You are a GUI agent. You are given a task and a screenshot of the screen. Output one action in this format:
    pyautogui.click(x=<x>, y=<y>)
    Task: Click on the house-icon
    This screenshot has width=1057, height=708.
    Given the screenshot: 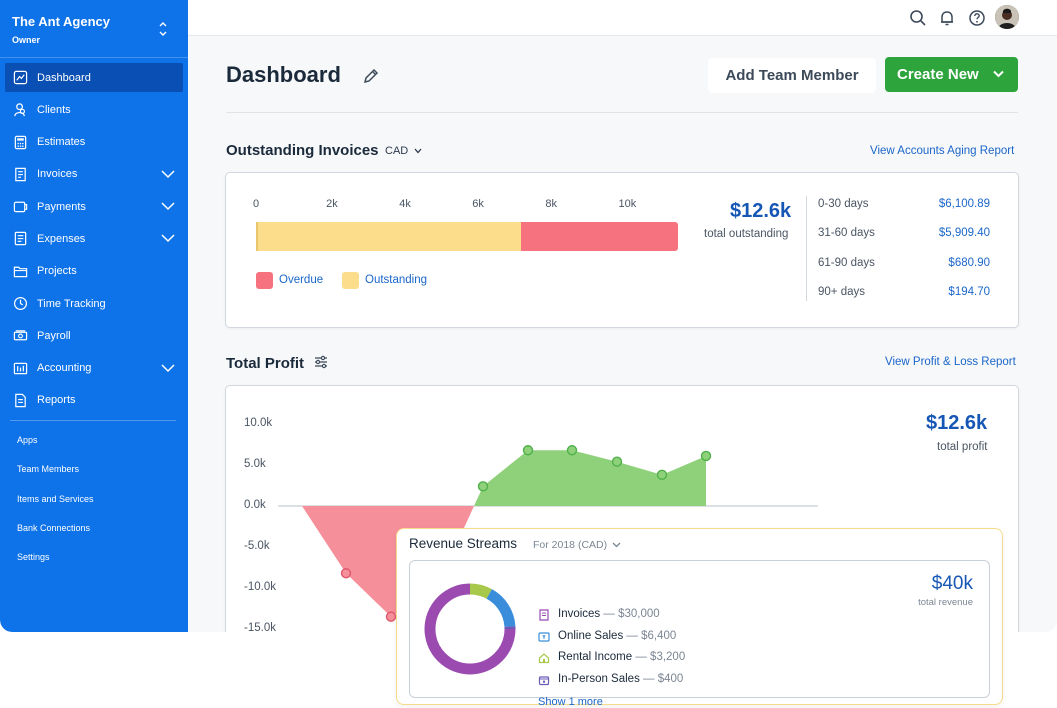 What is the action you would take?
    pyautogui.click(x=544, y=658)
    